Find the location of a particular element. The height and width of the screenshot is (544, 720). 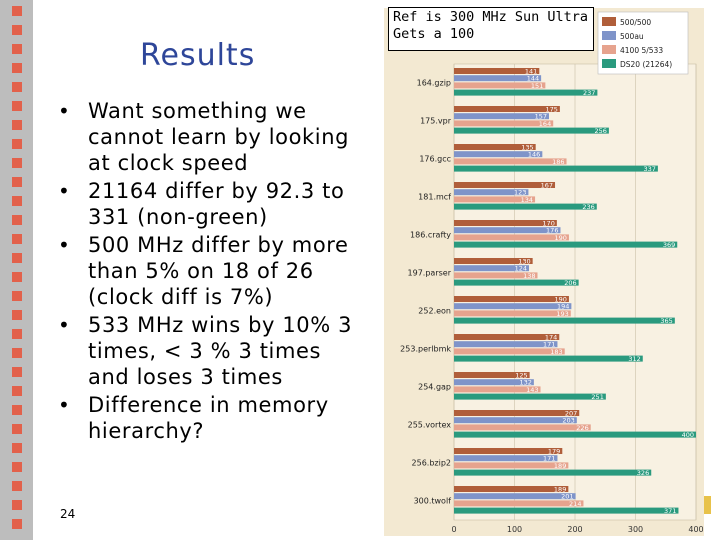

category-label: 300.twolf is located at coordinates (433, 500).